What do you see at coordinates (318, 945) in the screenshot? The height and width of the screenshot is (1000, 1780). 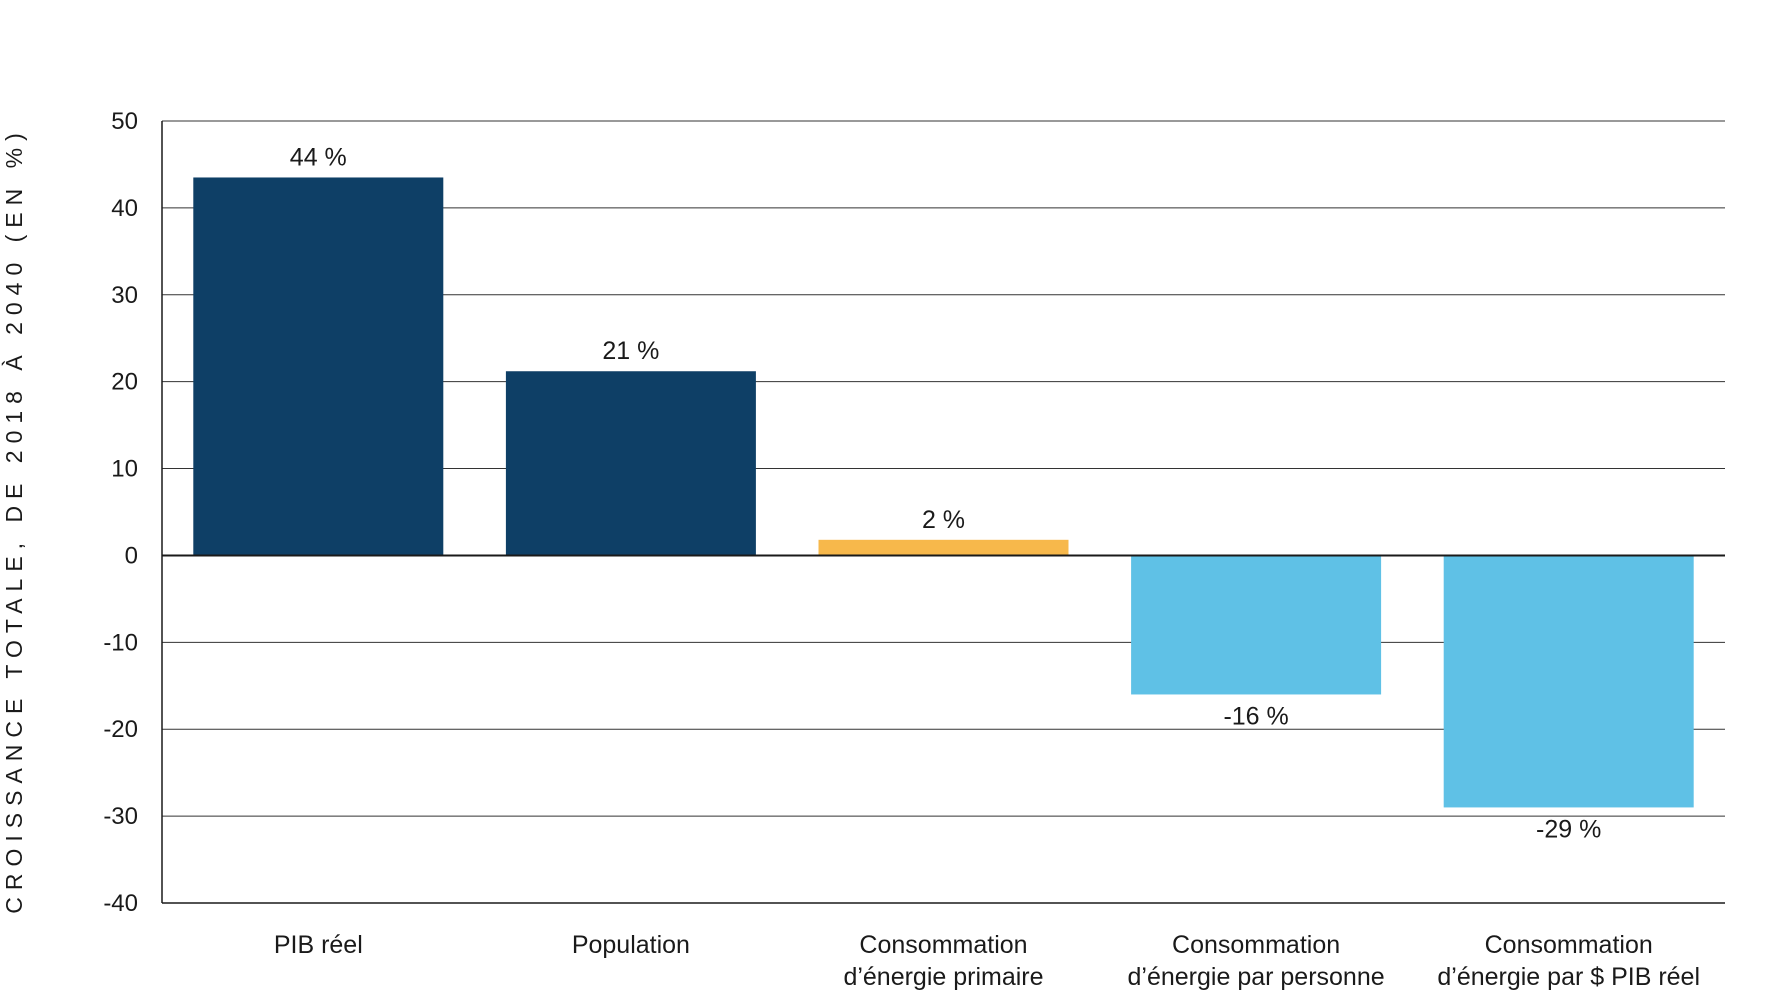 I see `x-tick-label: PIB réel` at bounding box center [318, 945].